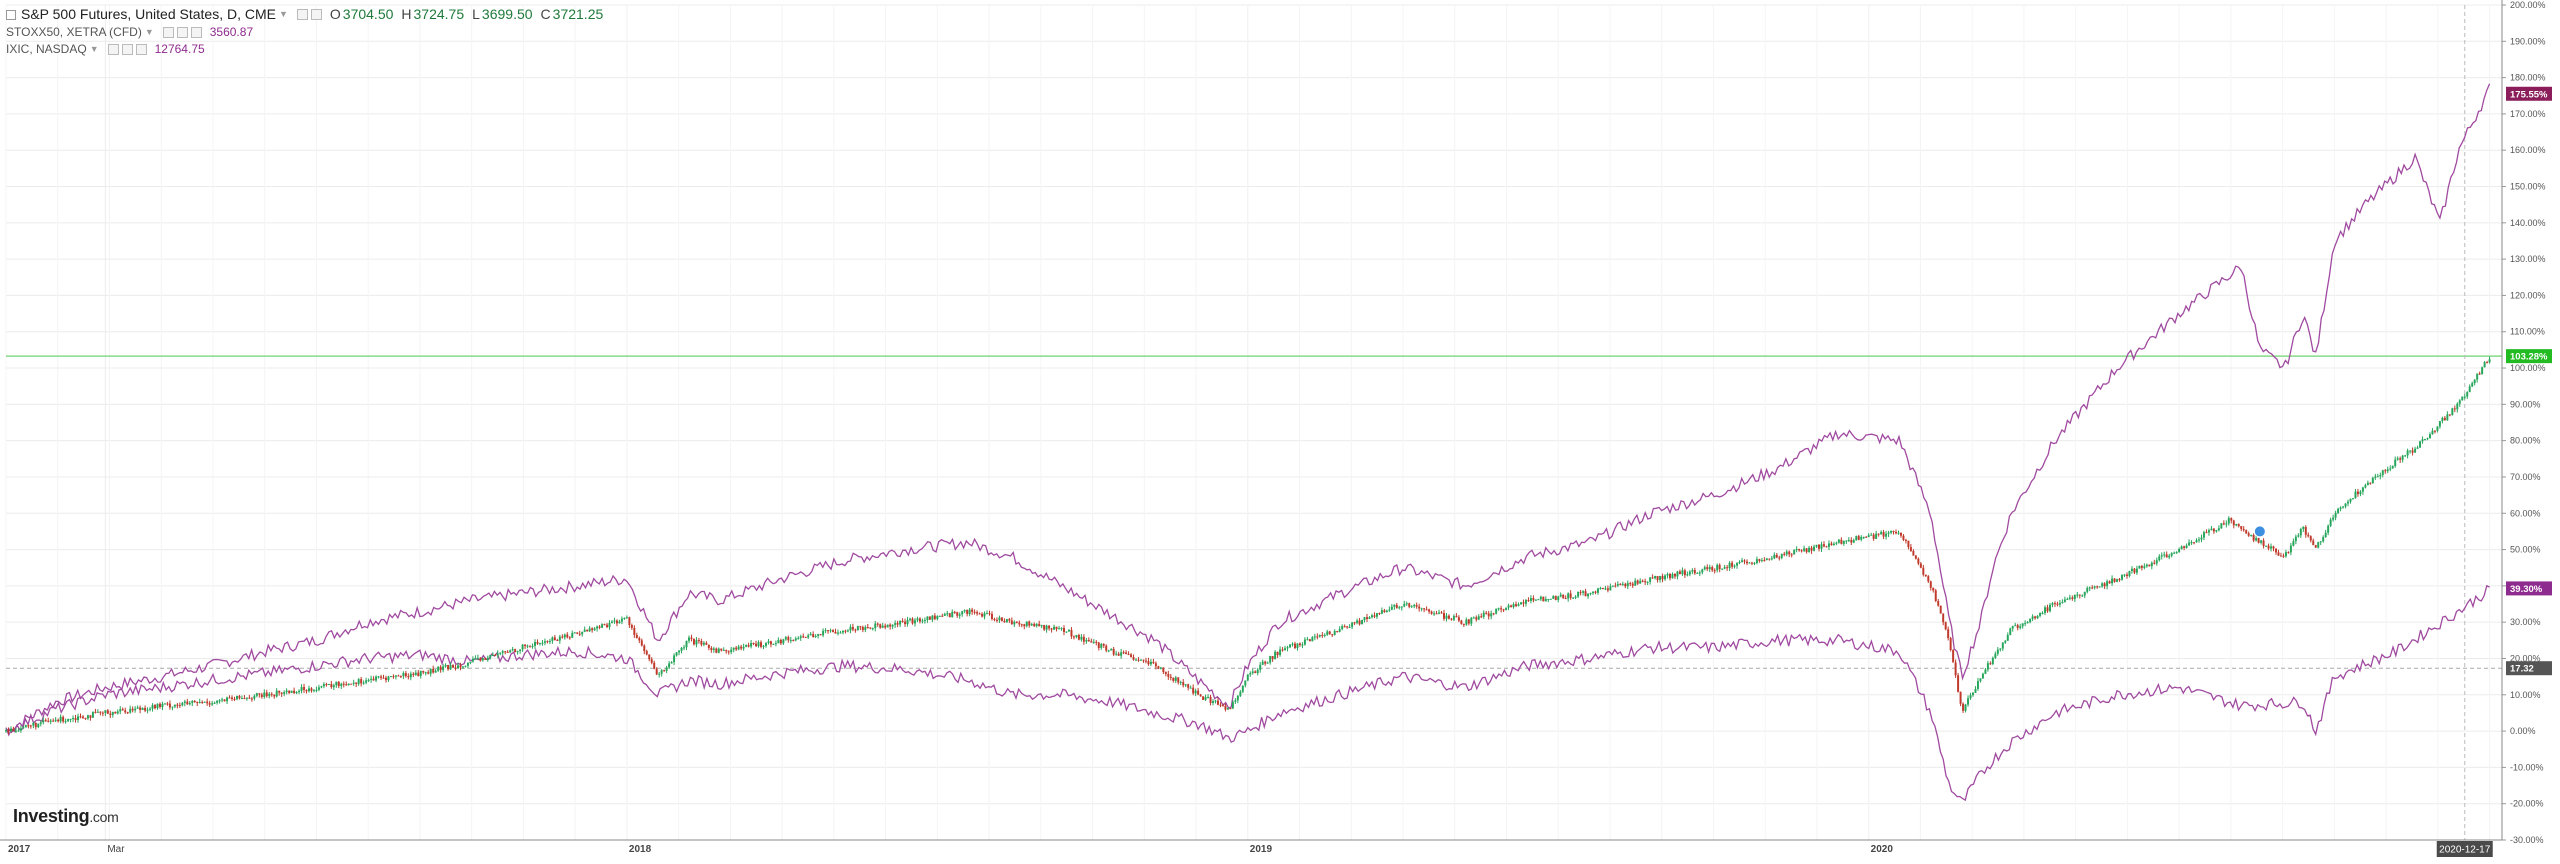  What do you see at coordinates (2528, 368) in the screenshot?
I see `y-tick-label: 100.00%` at bounding box center [2528, 368].